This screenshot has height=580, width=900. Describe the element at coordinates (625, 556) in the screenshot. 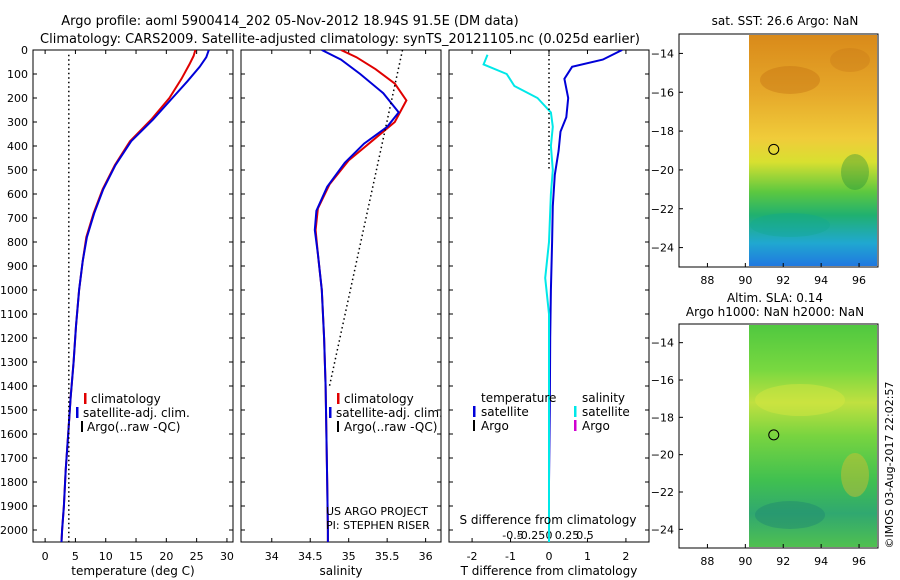

I see `x-tick-label: 2` at that location.